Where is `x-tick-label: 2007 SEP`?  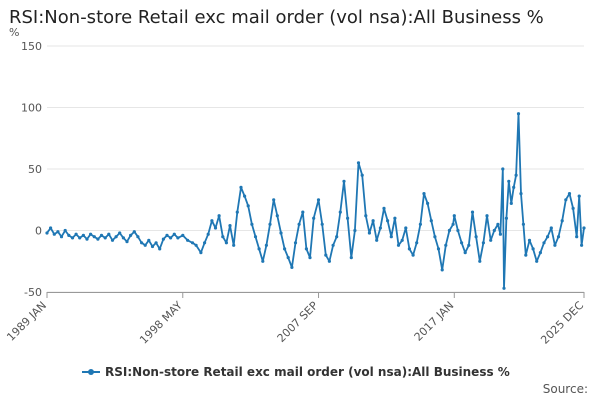 x-tick-label: 2007 SEP is located at coordinates (298, 322).